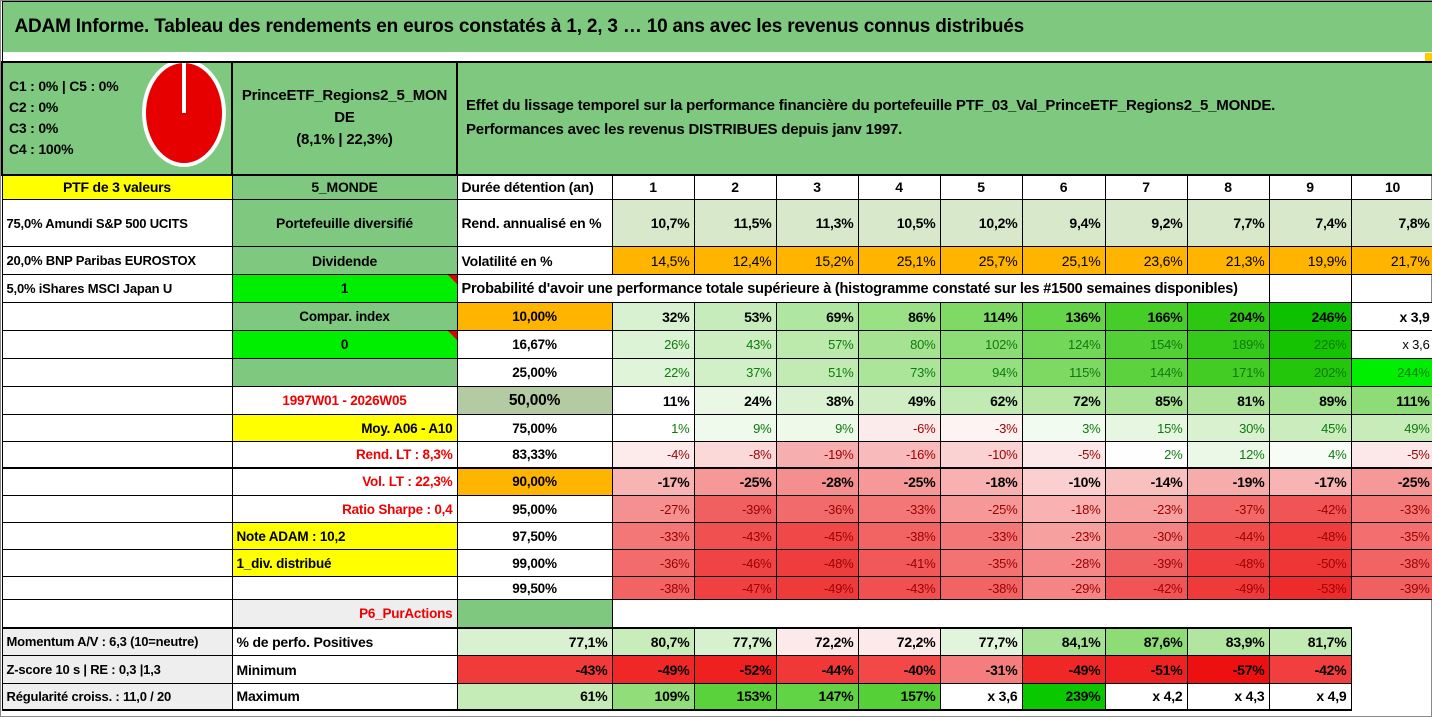 Image resolution: width=1432 pixels, height=717 pixels. What do you see at coordinates (1310, 400) in the screenshot?
I see `probability-value-cell: 89%` at bounding box center [1310, 400].